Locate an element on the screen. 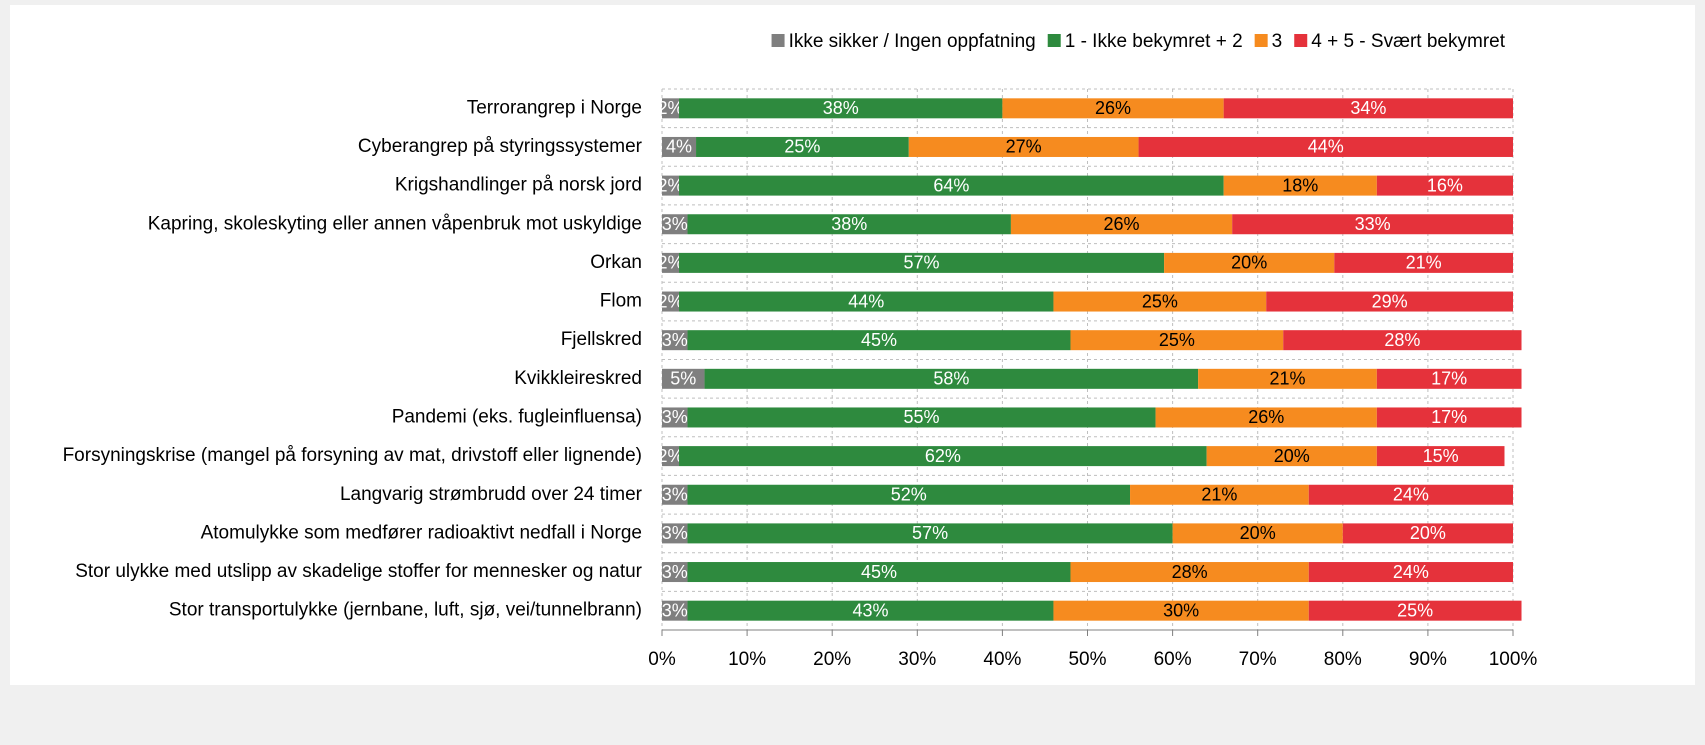 The width and height of the screenshot is (1705, 745). category-label: Cyberangrep på styringssystemer is located at coordinates (500, 146).